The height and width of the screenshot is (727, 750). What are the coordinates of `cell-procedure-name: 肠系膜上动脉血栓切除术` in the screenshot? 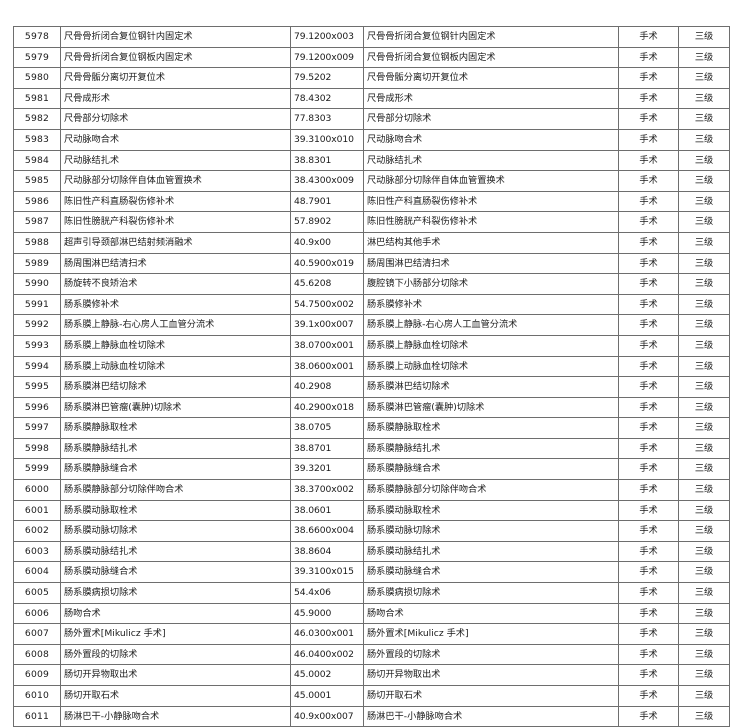 It's located at (175, 366).